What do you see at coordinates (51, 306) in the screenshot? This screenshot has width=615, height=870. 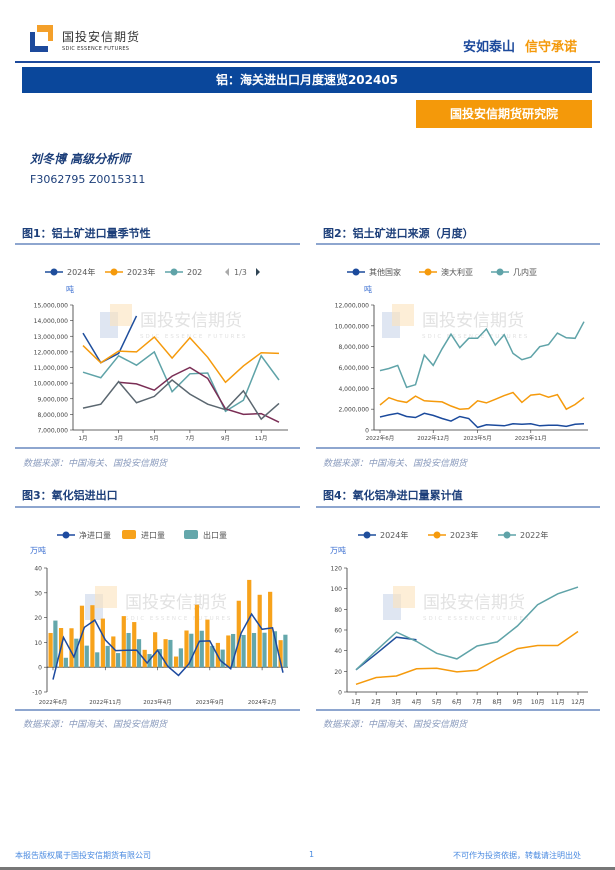 I see `y-tick-label: 15,000,000` at bounding box center [51, 306].